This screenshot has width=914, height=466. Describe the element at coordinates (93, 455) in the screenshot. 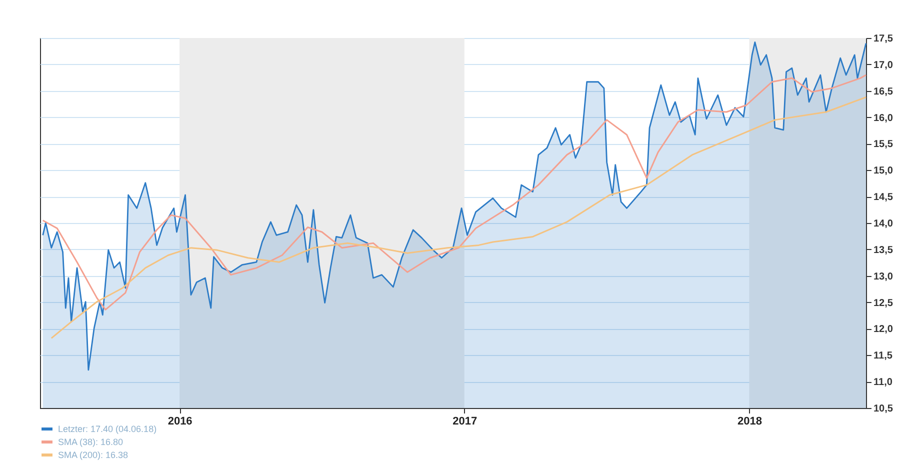

I see `legend-label: SMA (200): 16.38` at that location.